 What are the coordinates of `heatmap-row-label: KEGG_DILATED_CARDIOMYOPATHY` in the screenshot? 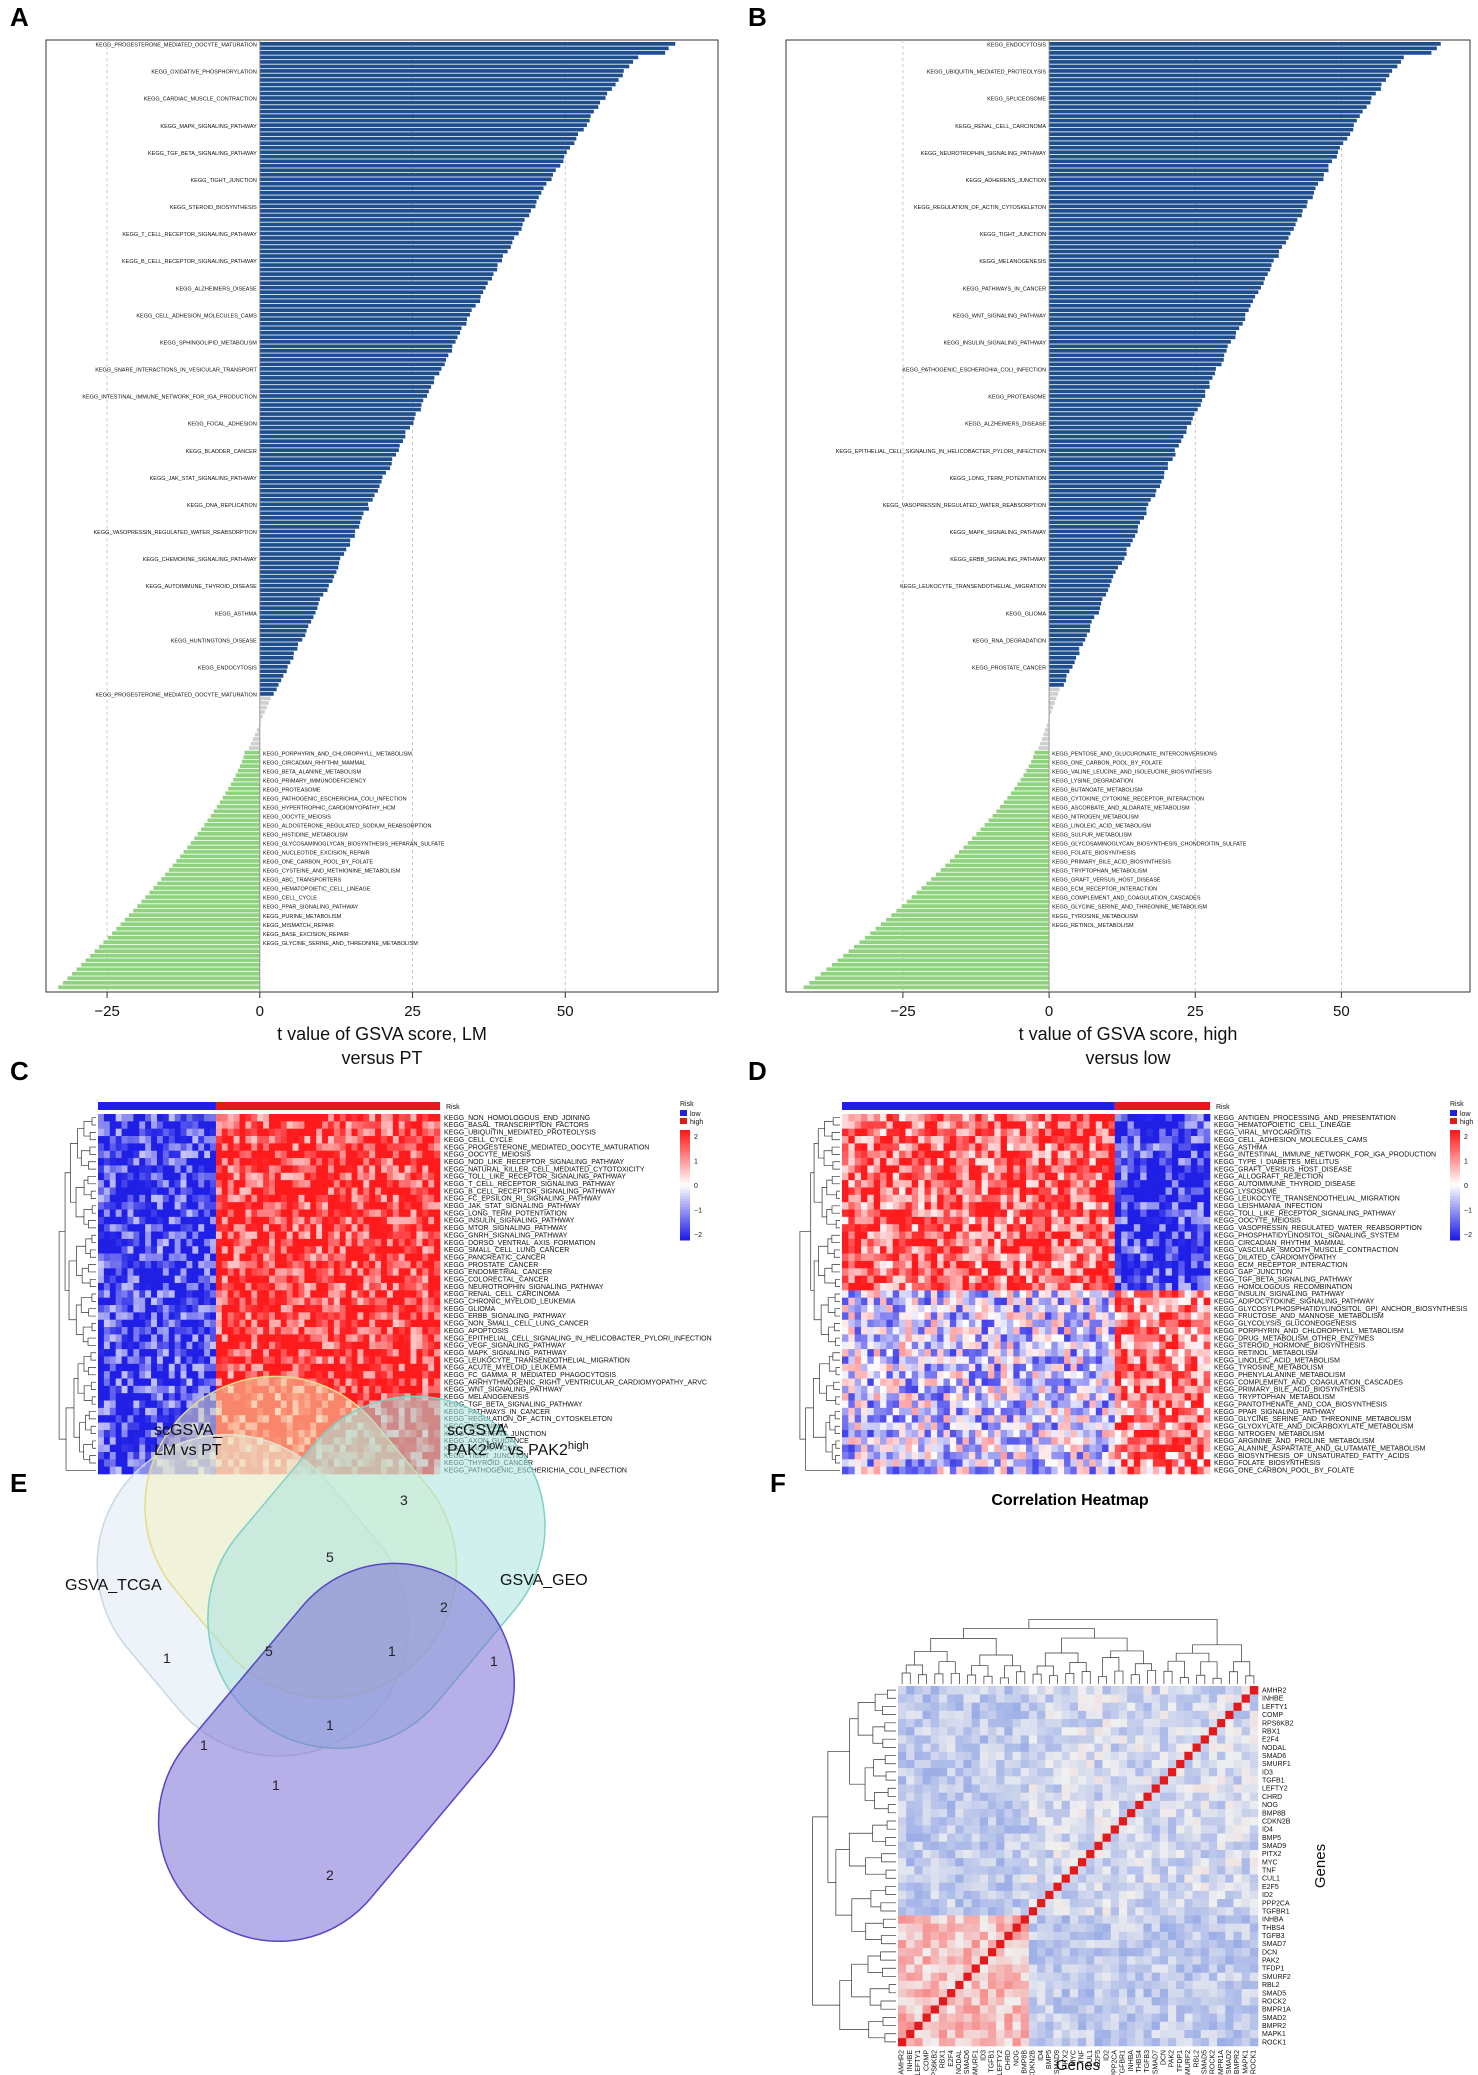 It's located at (1275, 1257).